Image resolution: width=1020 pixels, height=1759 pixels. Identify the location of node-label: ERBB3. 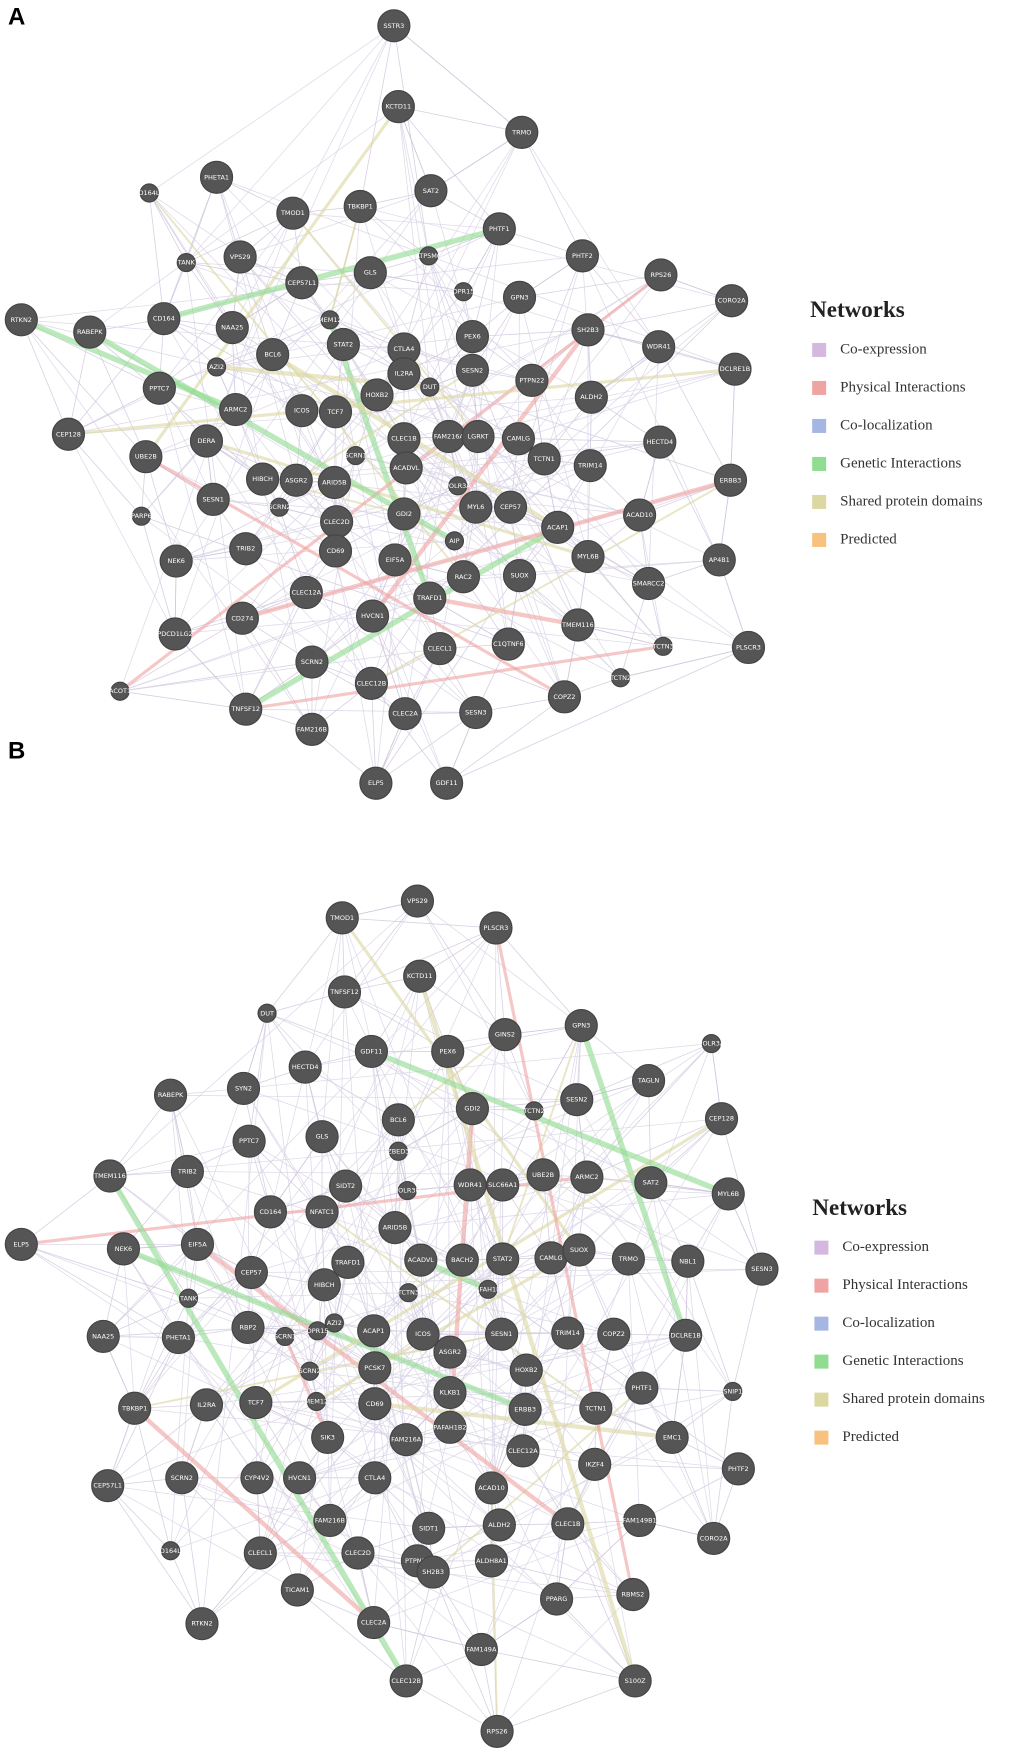
(731, 480).